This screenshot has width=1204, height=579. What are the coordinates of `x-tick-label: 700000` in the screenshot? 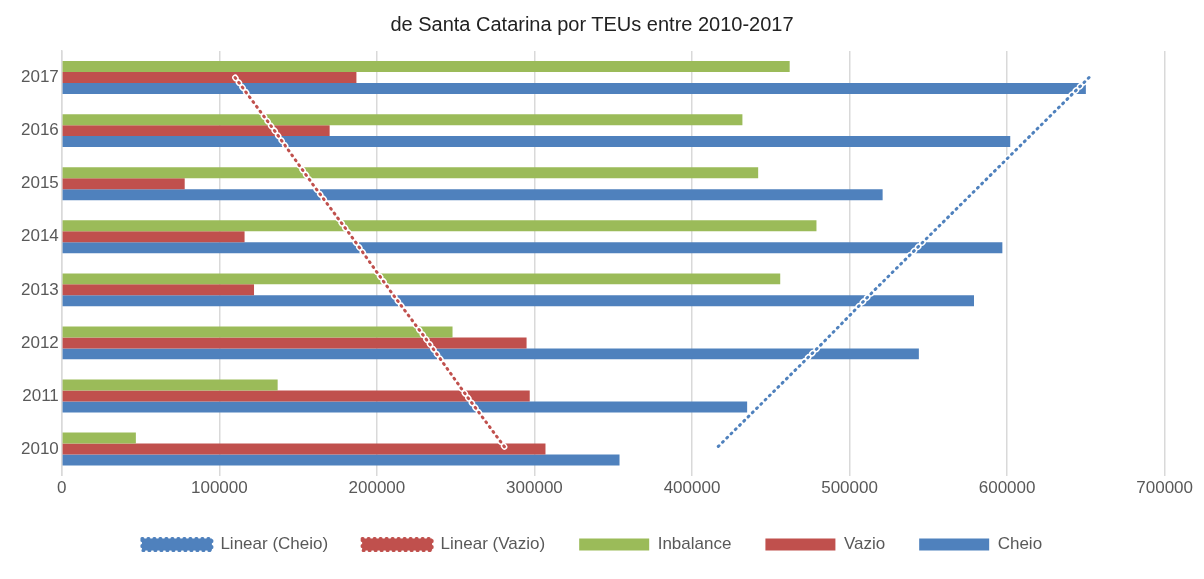 It's located at (1164, 488).